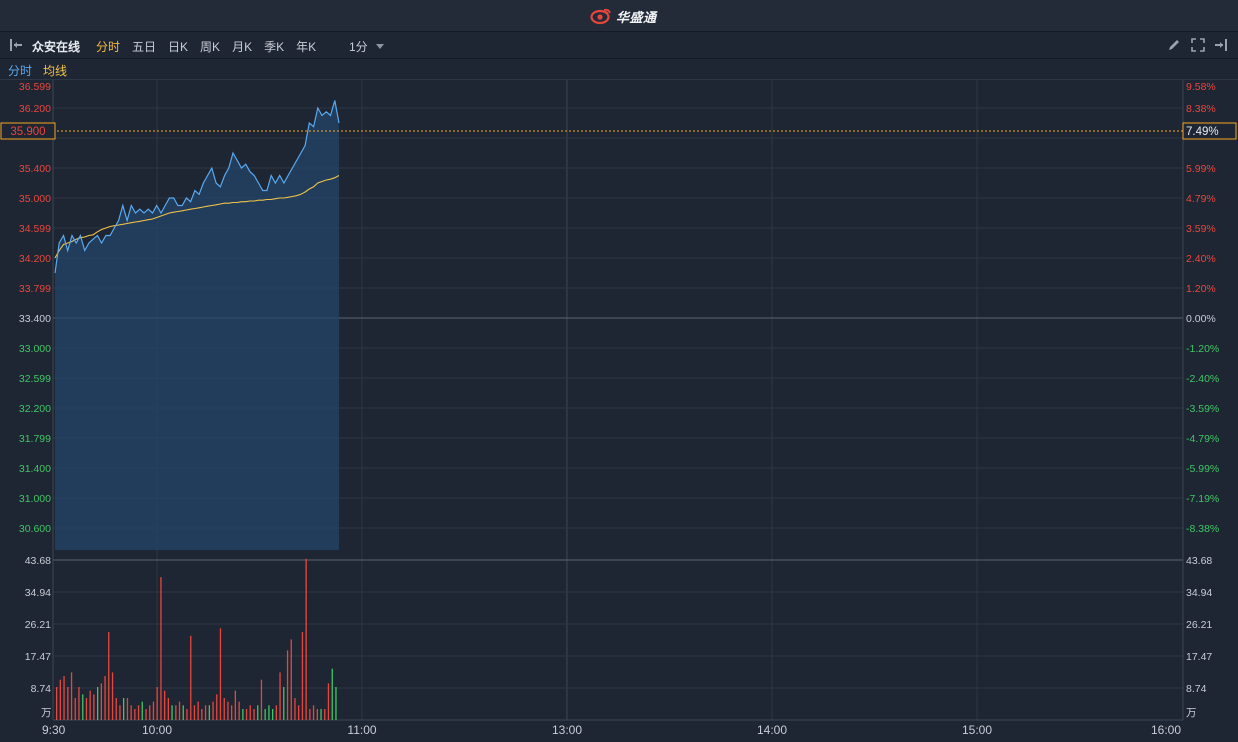 This screenshot has width=1238, height=742. Describe the element at coordinates (306, 47) in the screenshot. I see `tab-yearly-k: 年K` at that location.